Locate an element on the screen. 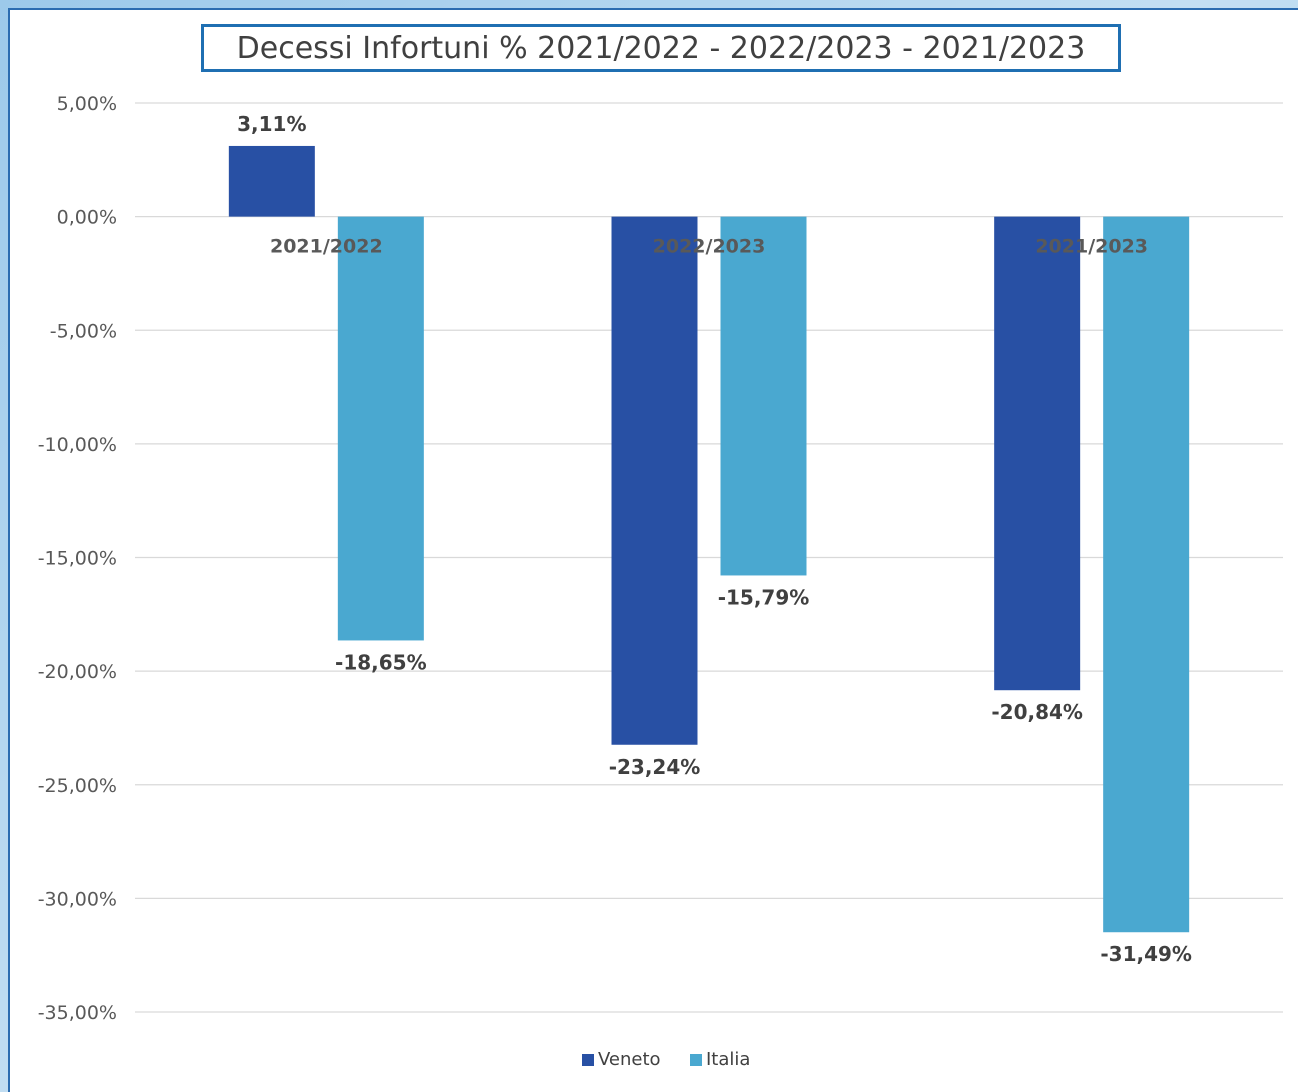  y-tick-label: -25,00% is located at coordinates (77, 786).